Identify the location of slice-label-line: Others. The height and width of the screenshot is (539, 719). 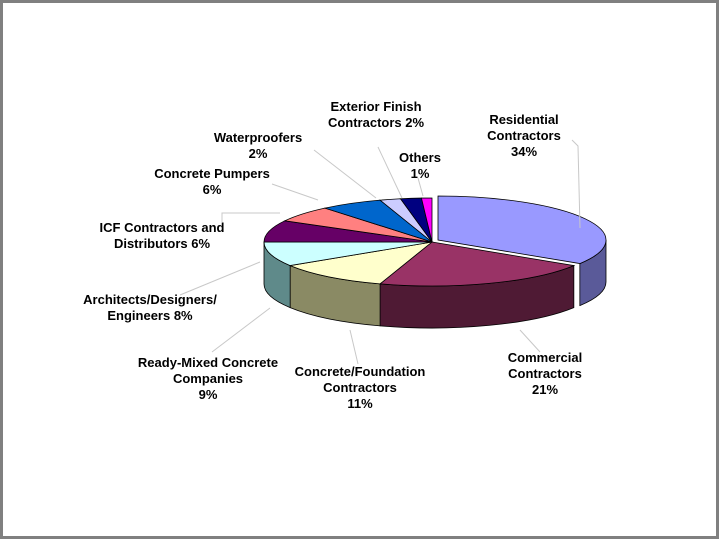
(420, 157).